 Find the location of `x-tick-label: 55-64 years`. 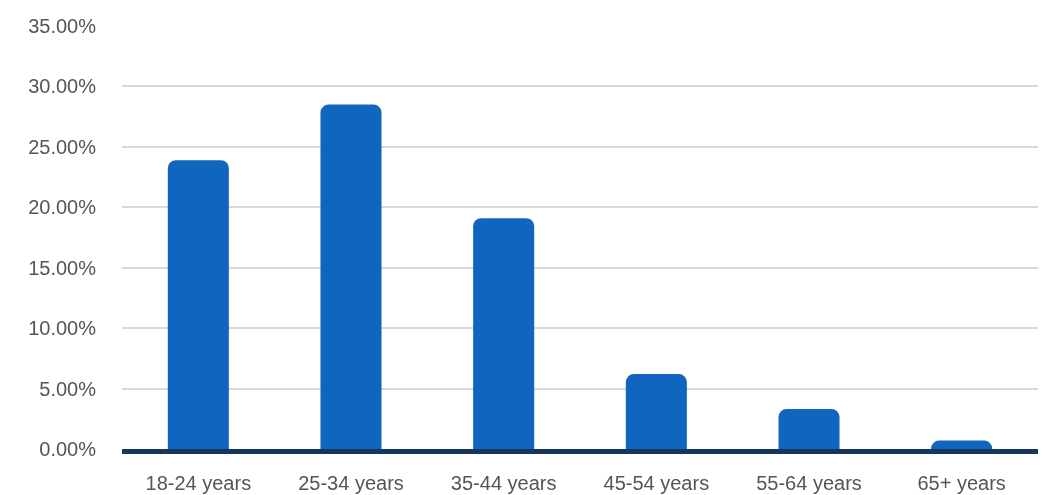

x-tick-label: 55-64 years is located at coordinates (809, 483).